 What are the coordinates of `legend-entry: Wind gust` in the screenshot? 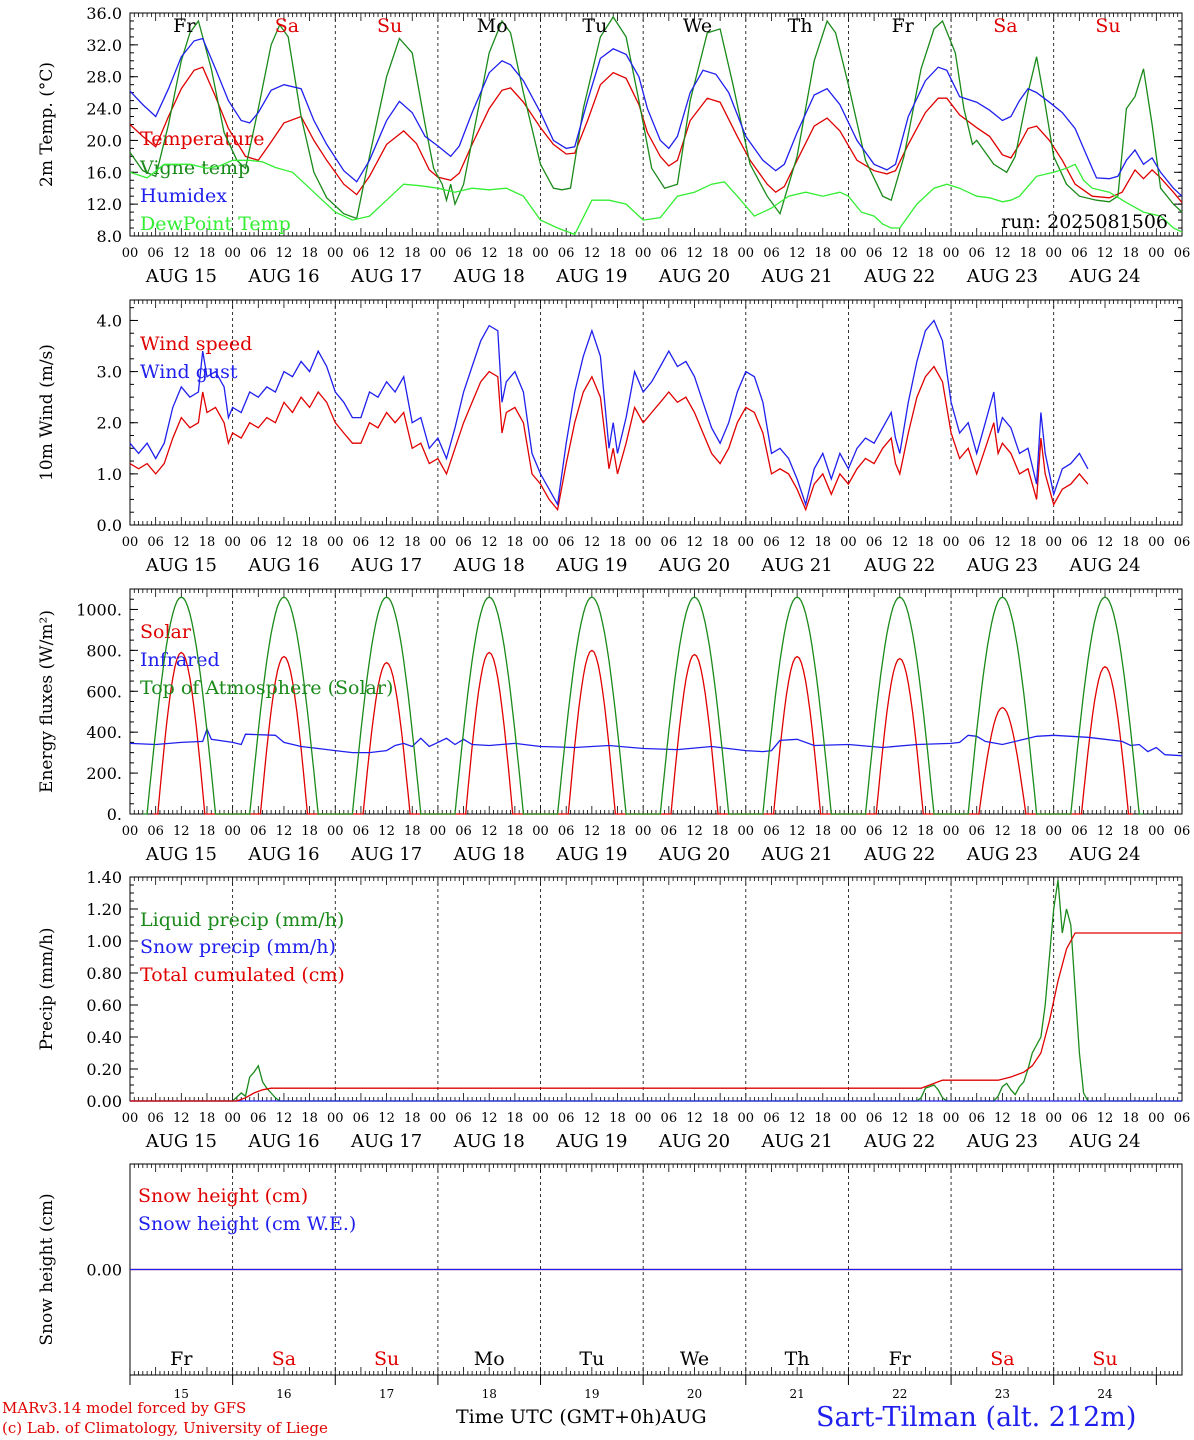 It's located at (189, 372).